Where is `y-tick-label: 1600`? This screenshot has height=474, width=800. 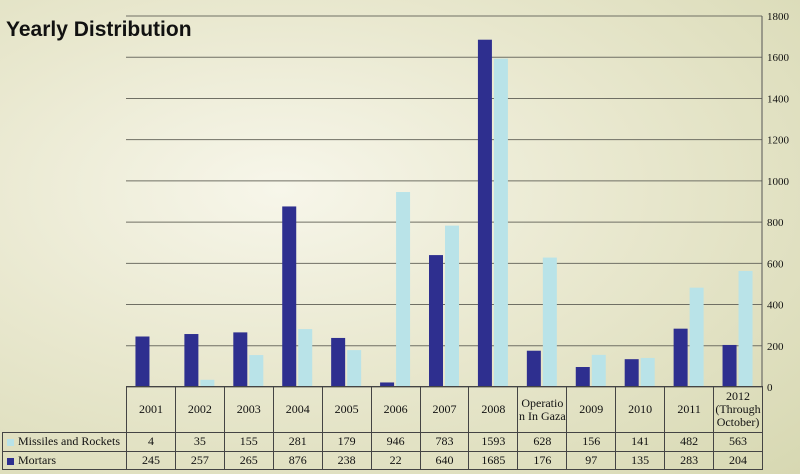
y-tick-label: 1600 is located at coordinates (778, 58).